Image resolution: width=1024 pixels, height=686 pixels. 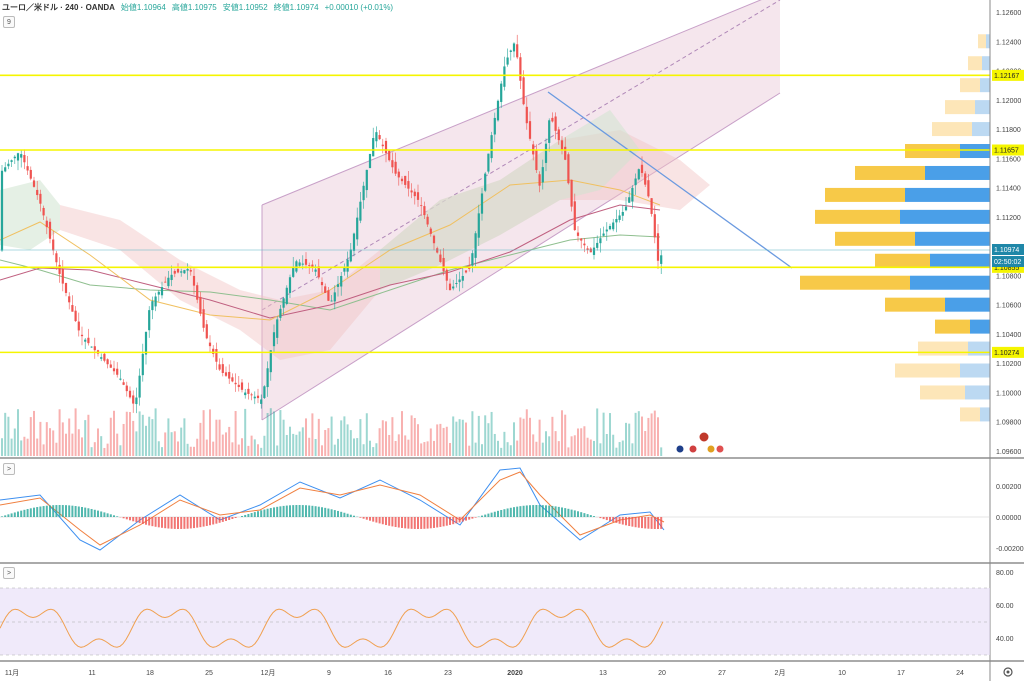 I want to click on time-tick-label: 12月, so click(x=268, y=673).